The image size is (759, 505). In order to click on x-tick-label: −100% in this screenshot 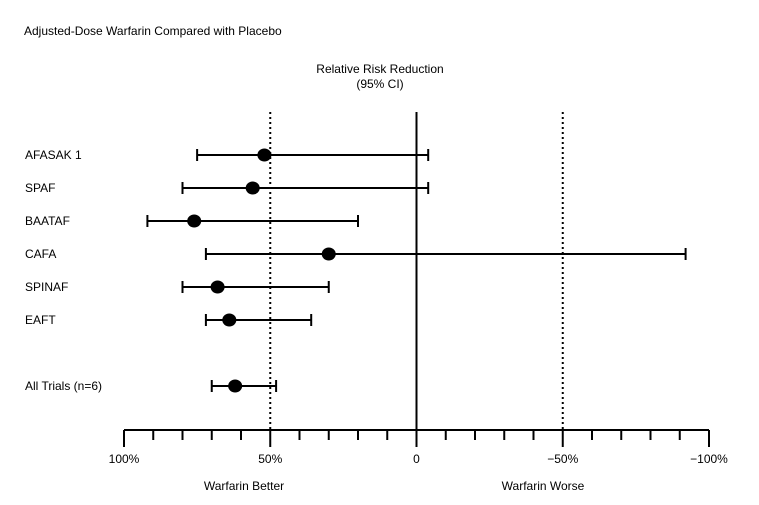, I will do `click(709, 459)`.